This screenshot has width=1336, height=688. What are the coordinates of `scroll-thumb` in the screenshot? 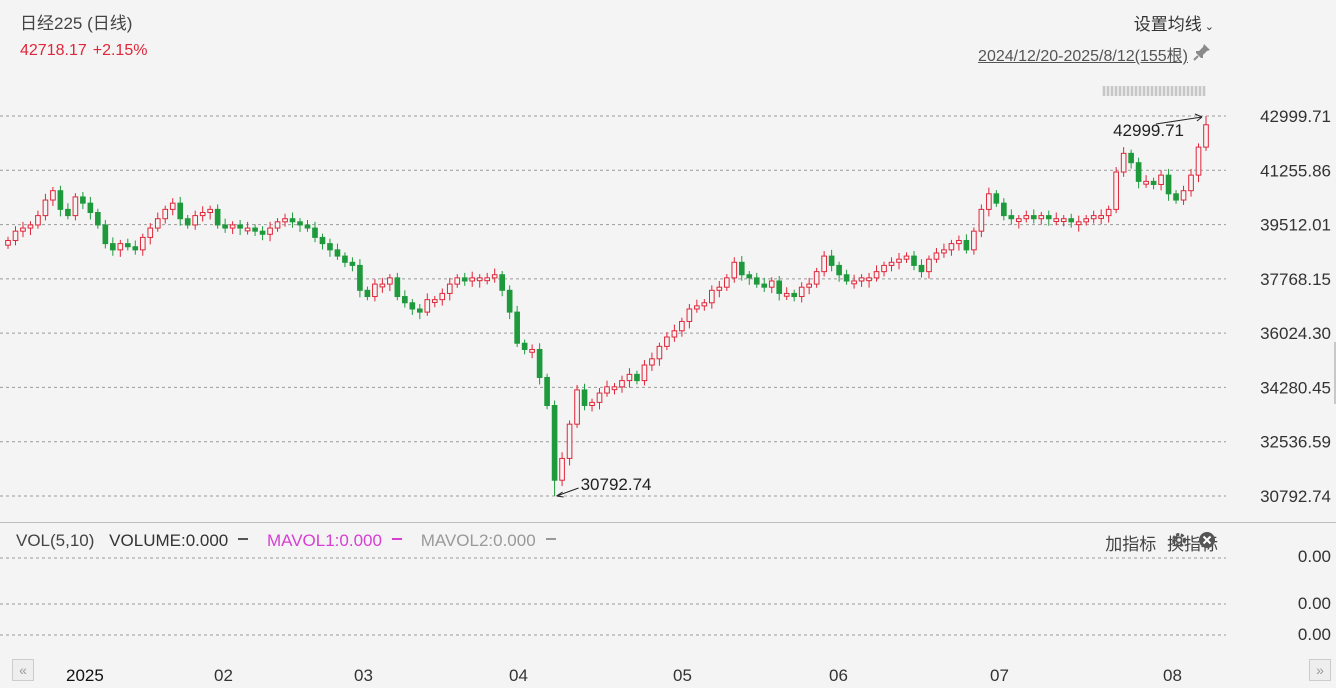 It's located at (1154, 91).